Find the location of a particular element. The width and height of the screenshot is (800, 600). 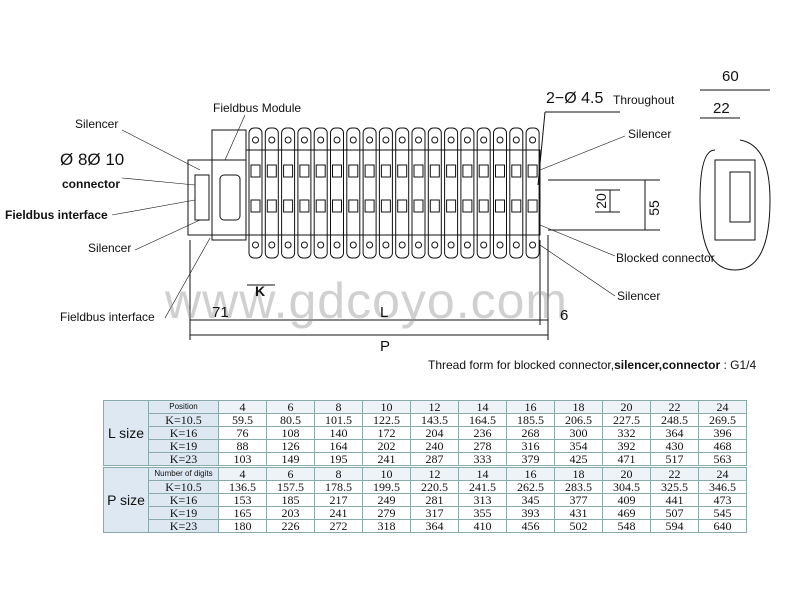

dim-71: 71 is located at coordinates (220, 312).